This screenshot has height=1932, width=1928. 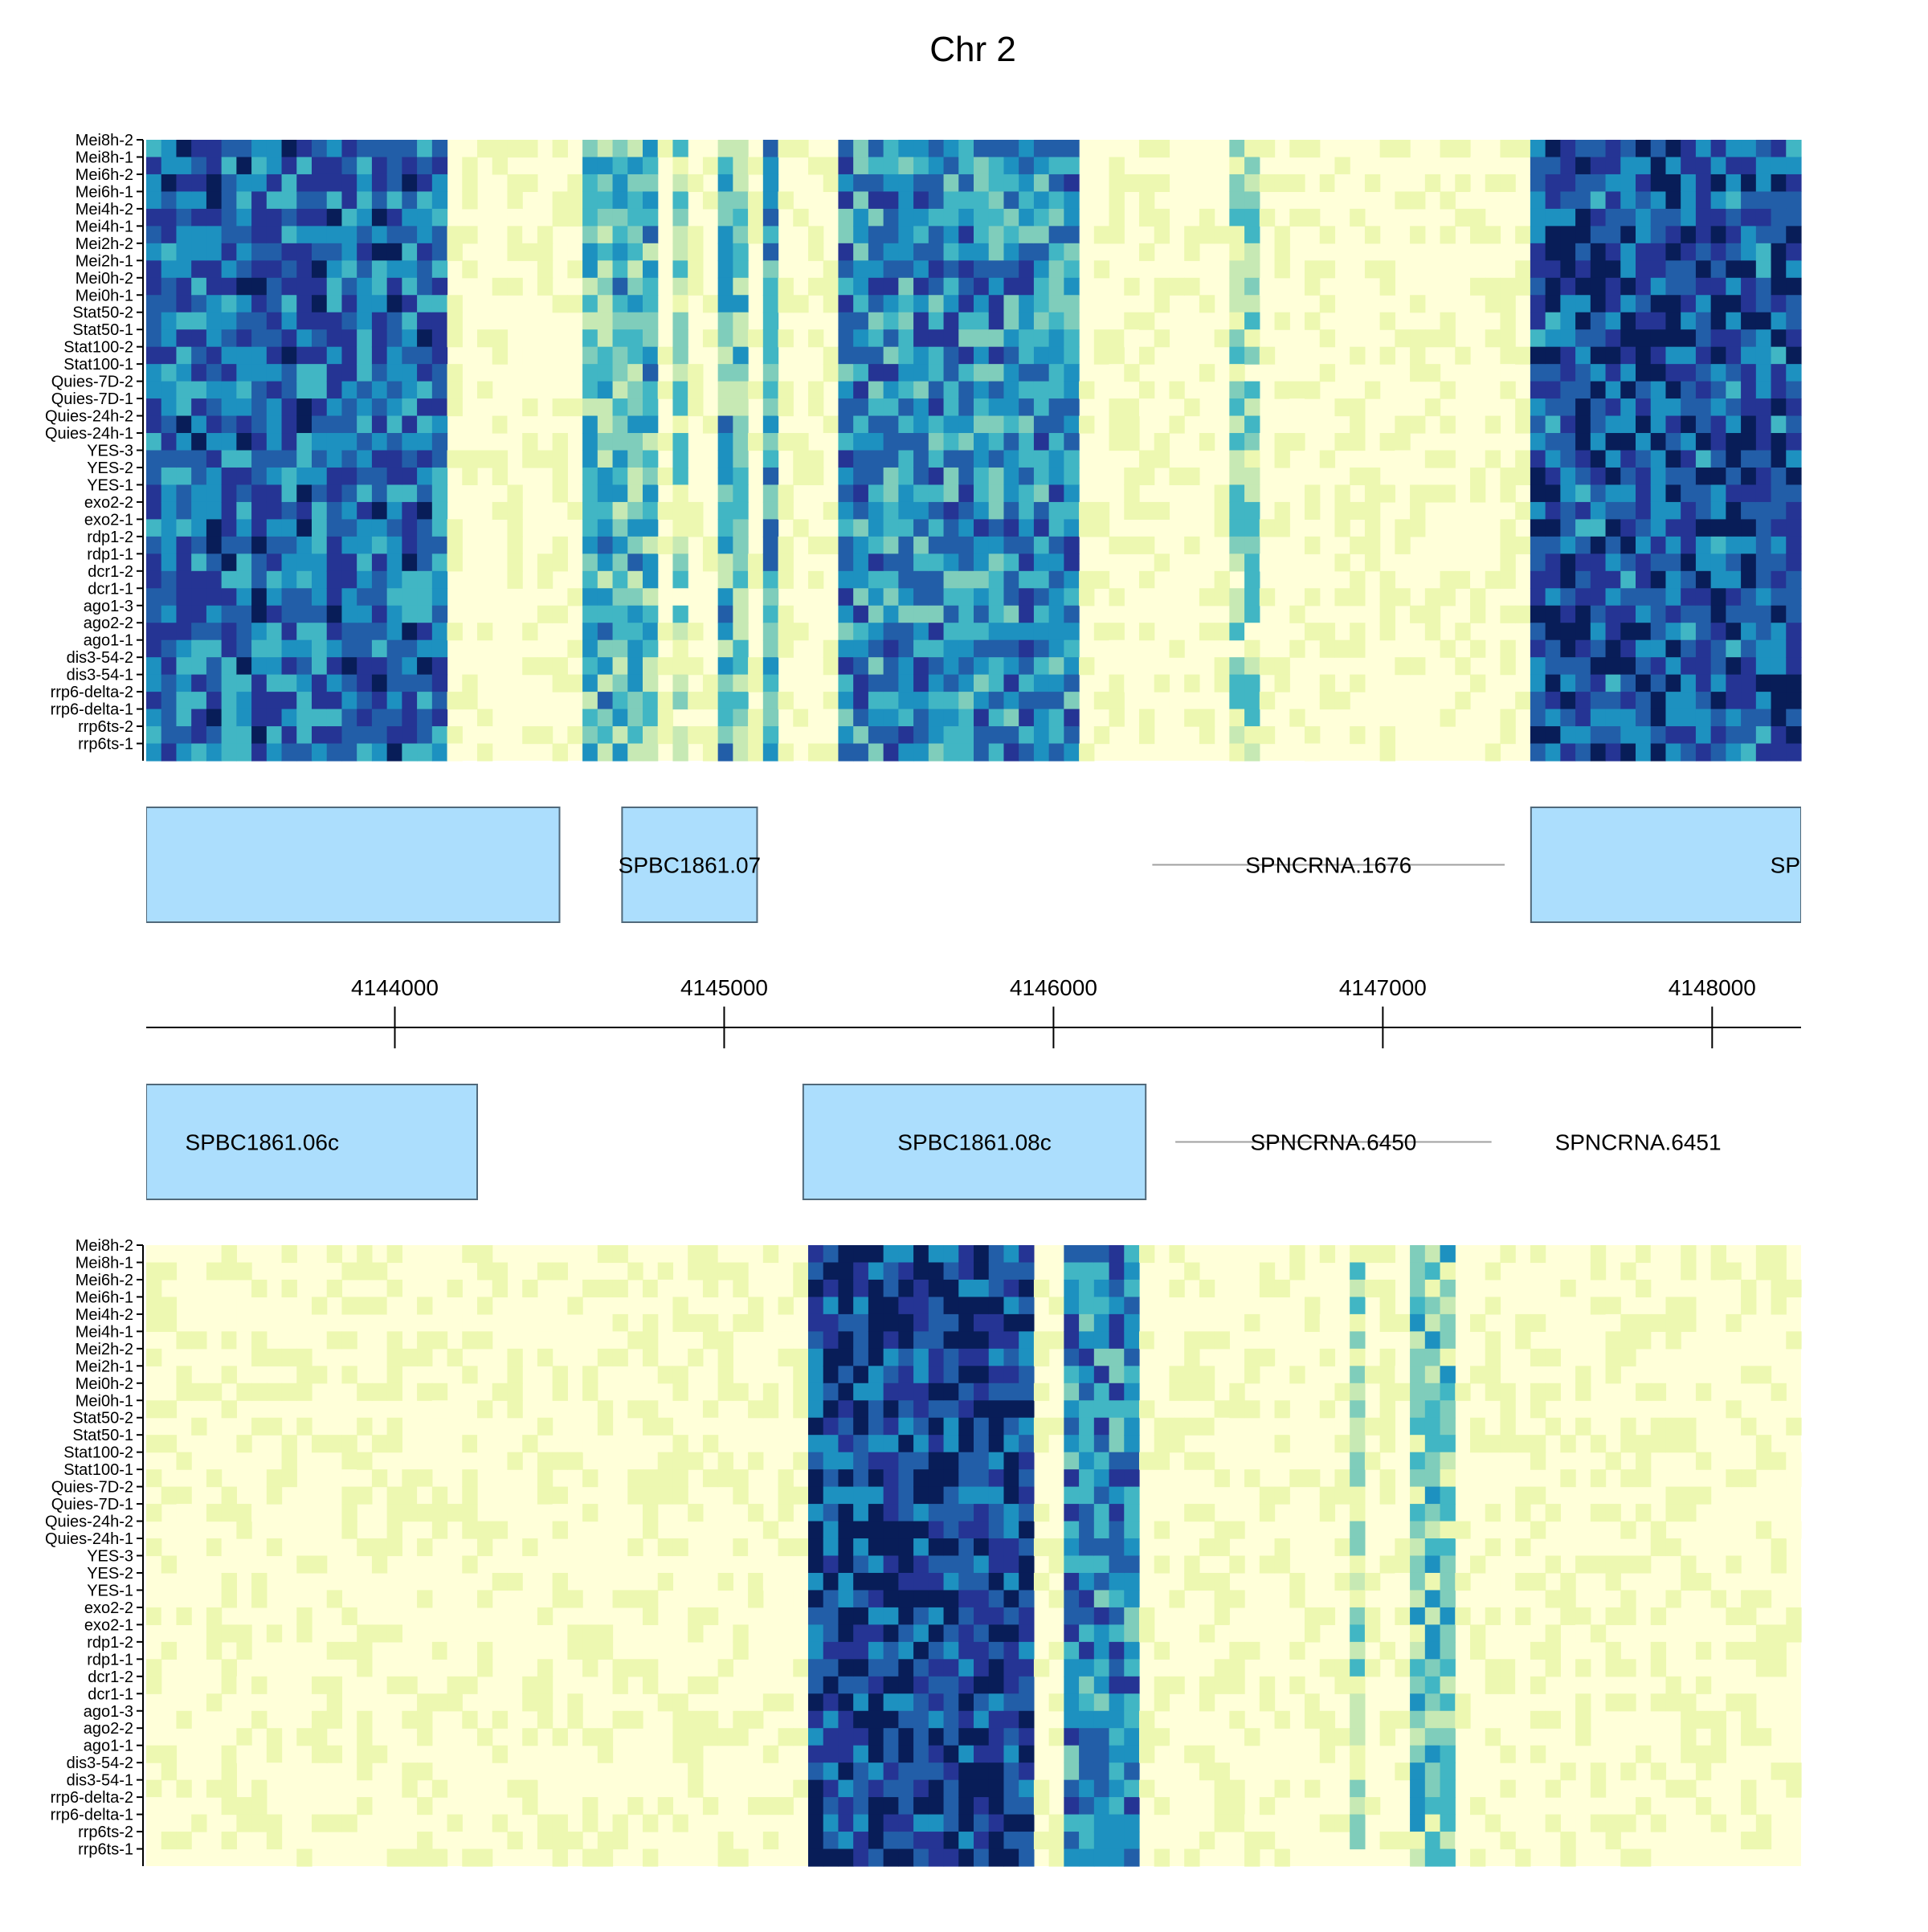 What do you see at coordinates (312, 1142) in the screenshot?
I see `bottom-gene-box` at bounding box center [312, 1142].